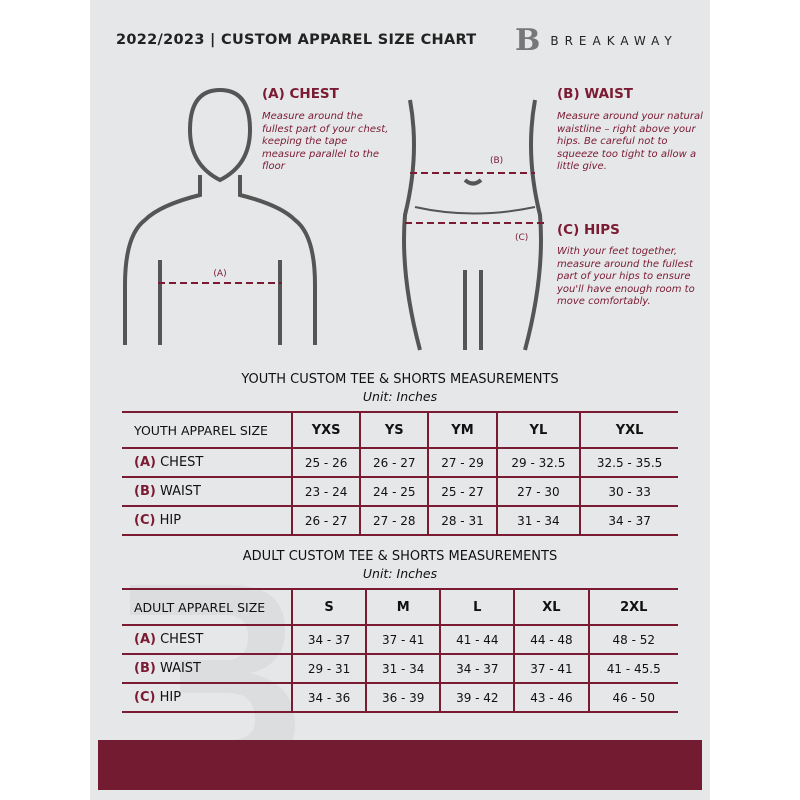  I want to click on table-cell: 48 - 52, so click(632, 639).